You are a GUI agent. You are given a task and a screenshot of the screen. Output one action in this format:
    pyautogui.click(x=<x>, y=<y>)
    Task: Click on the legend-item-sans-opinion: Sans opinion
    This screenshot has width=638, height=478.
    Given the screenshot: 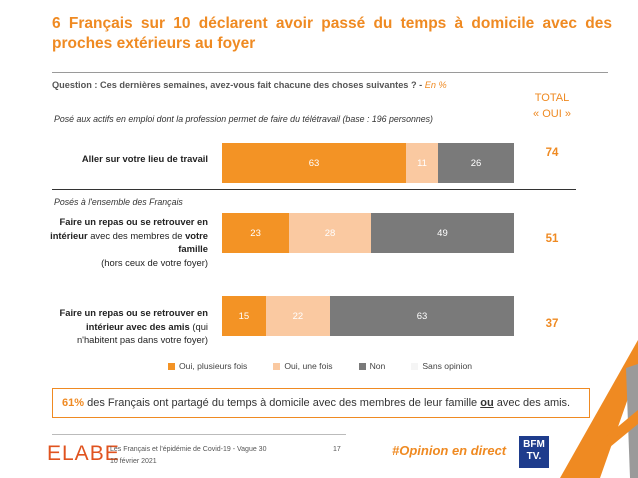 What is the action you would take?
    pyautogui.click(x=441, y=366)
    